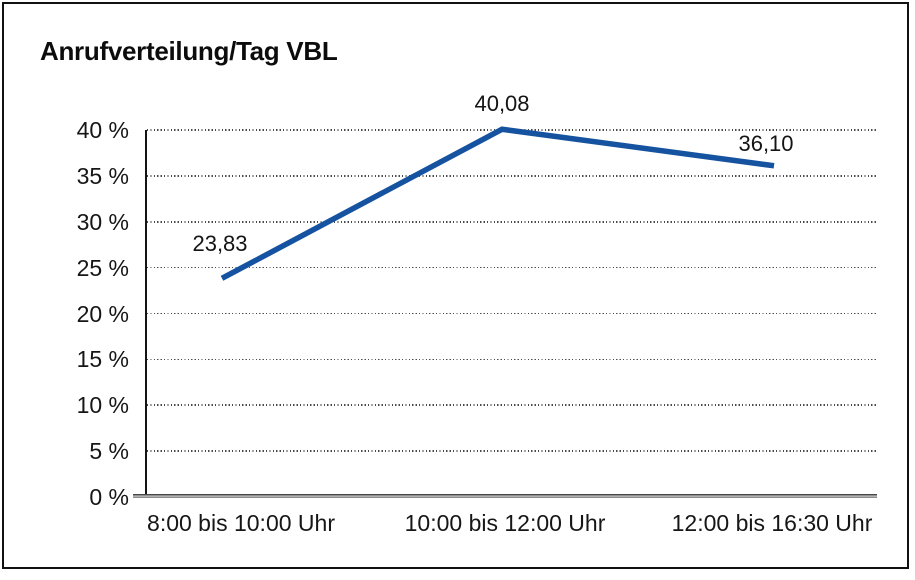 This screenshot has width=915, height=580. What do you see at coordinates (766, 143) in the screenshot?
I see `data-point-label: 36,10` at bounding box center [766, 143].